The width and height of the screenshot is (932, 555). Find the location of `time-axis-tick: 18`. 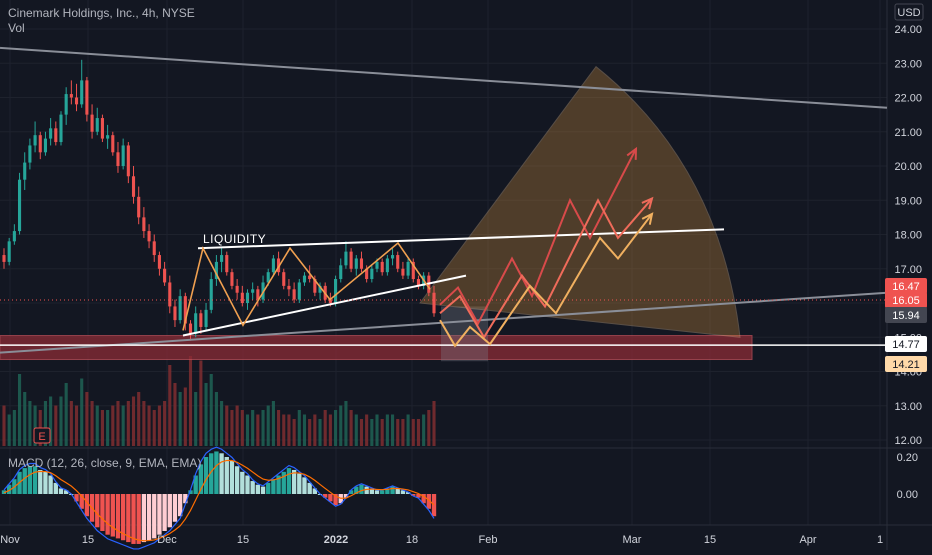

time-axis-tick: 18 is located at coordinates (412, 540).